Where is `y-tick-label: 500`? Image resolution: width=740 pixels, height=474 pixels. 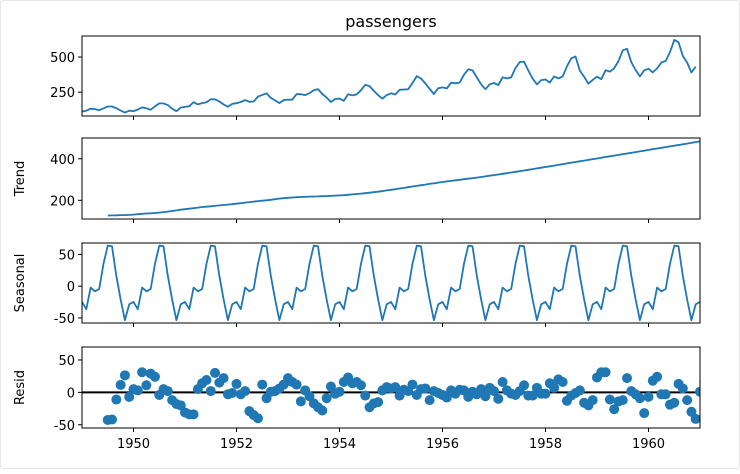 y-tick-label: 500 is located at coordinates (62, 58).